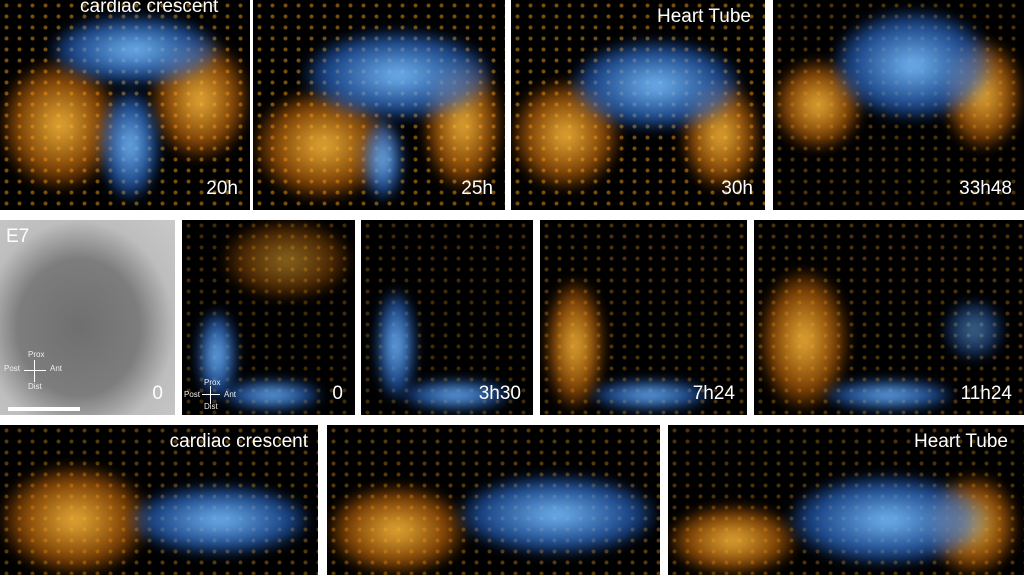  What do you see at coordinates (87, 317) in the screenshot?
I see `panel-brightfield-e7: E7 Prox Post Ant Dist 0` at bounding box center [87, 317].